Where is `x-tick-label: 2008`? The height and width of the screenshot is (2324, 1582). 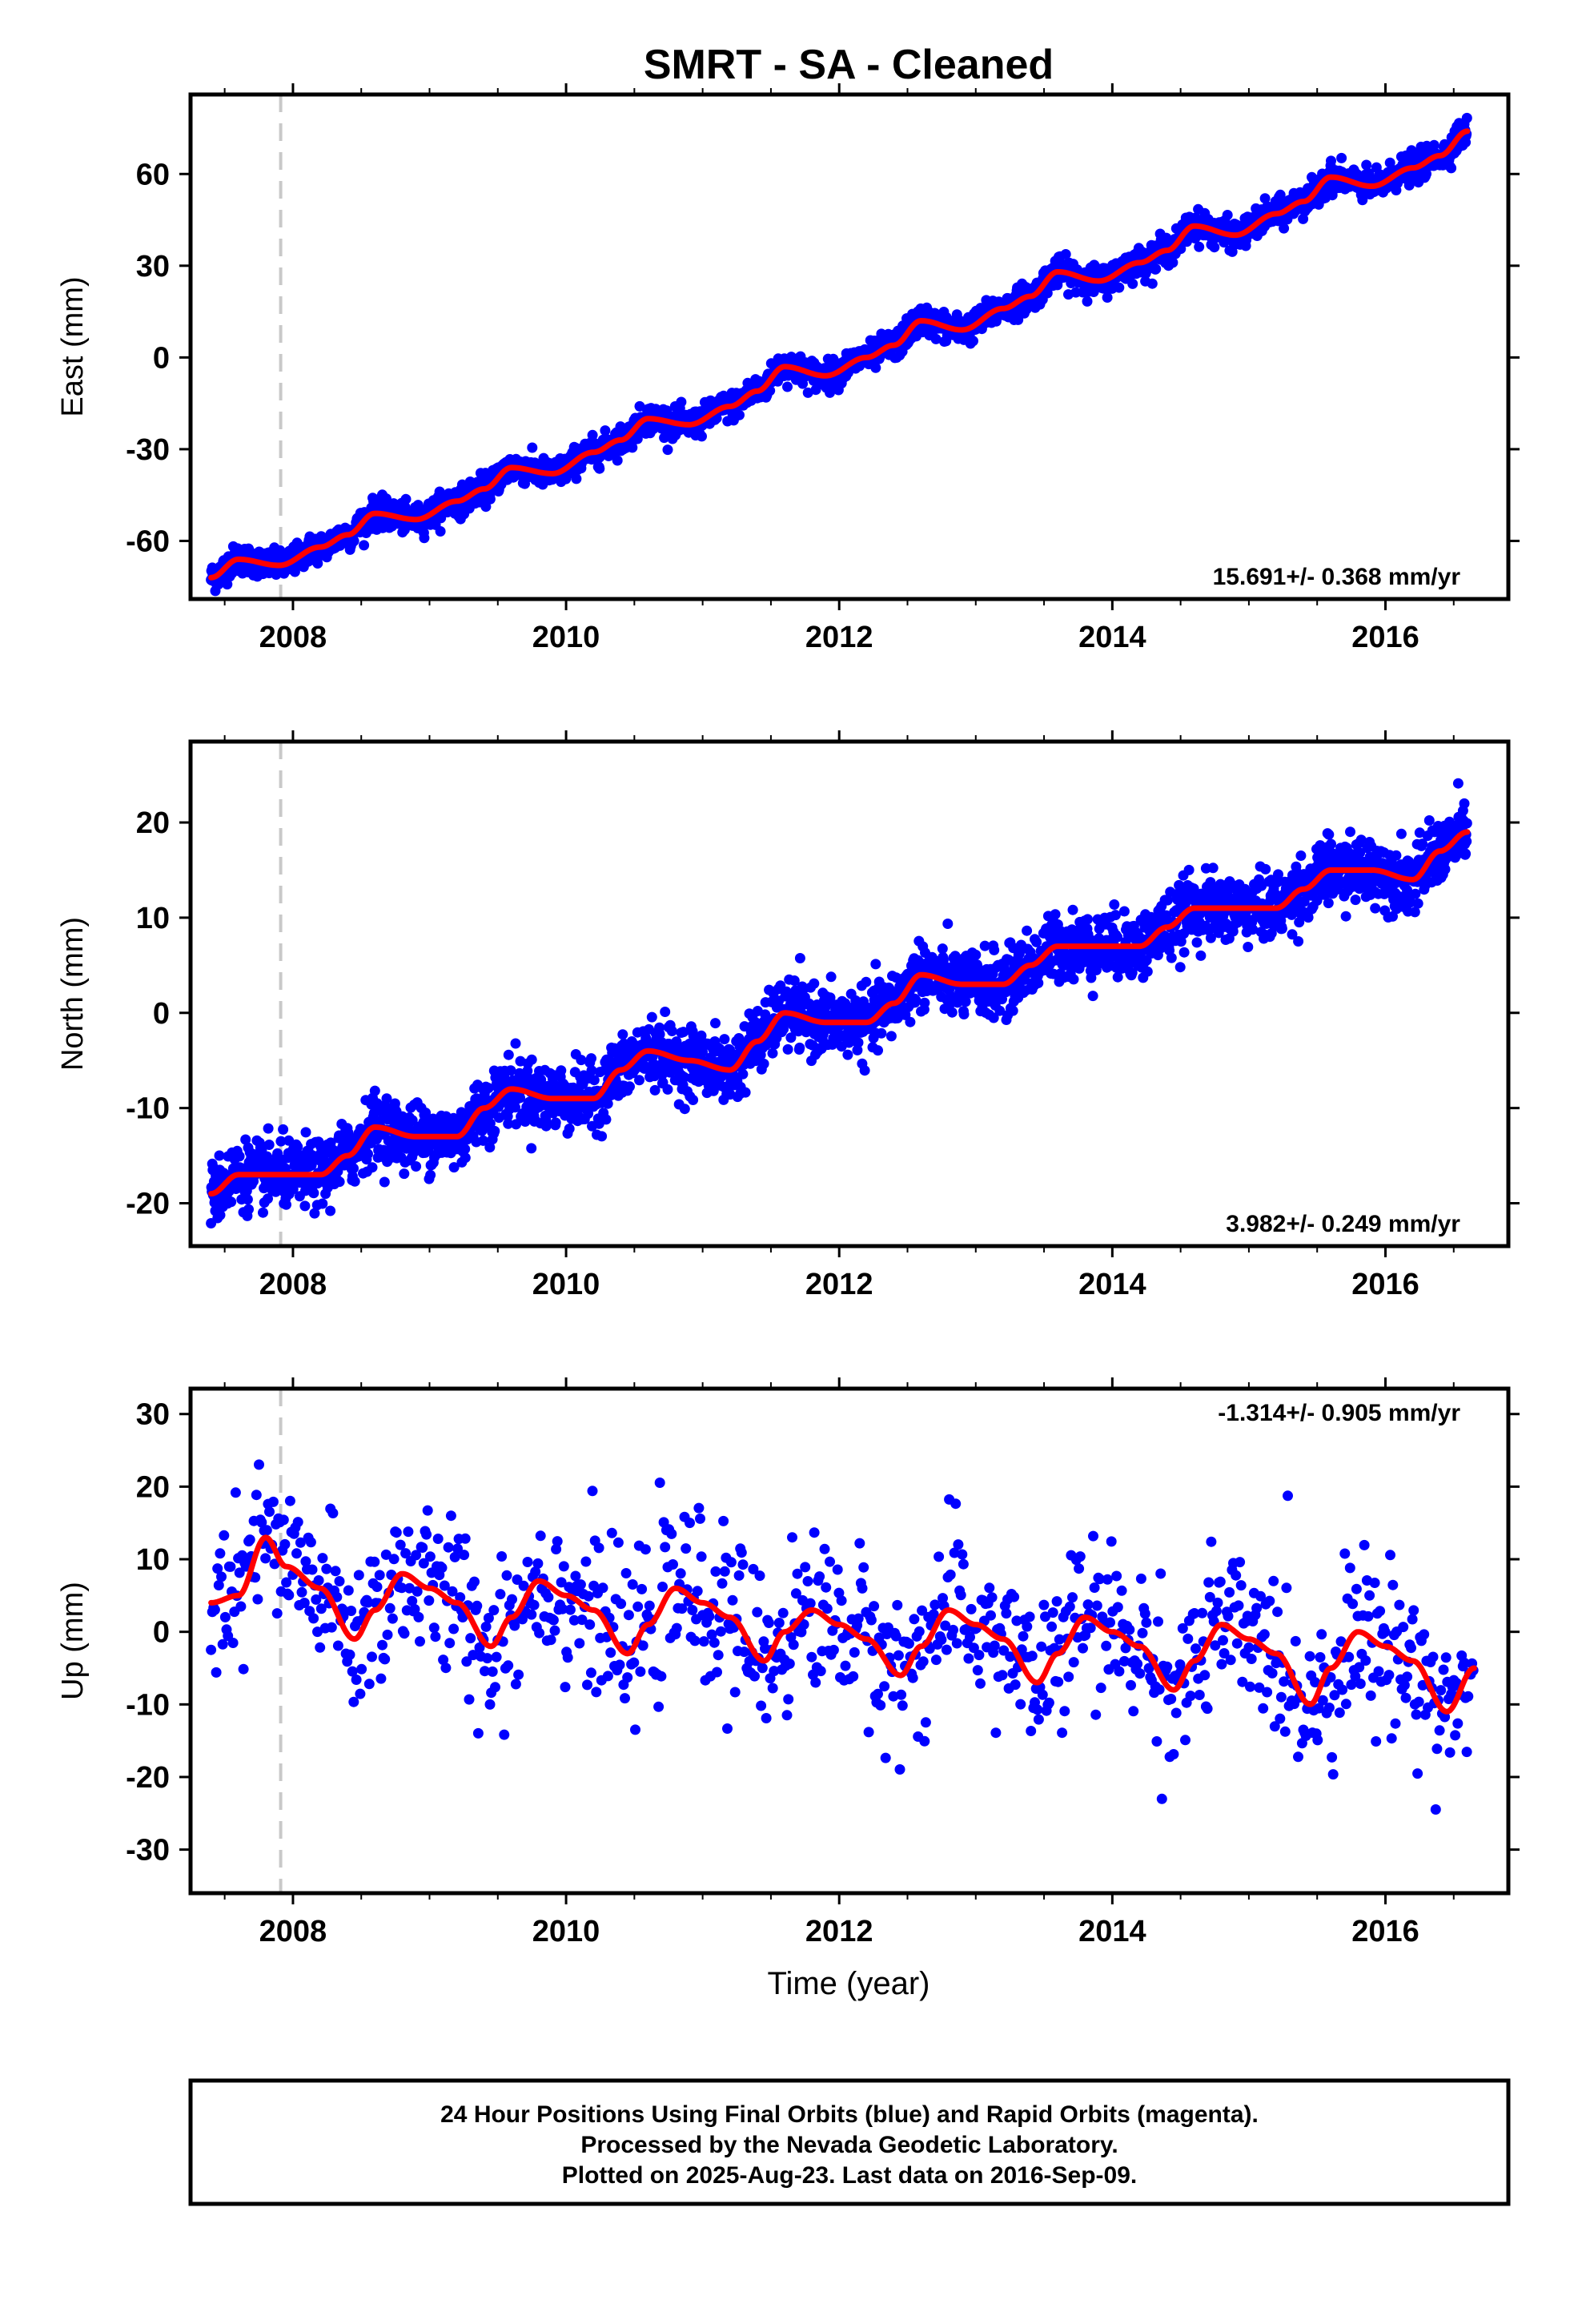 x-tick-label: 2008 is located at coordinates (293, 637).